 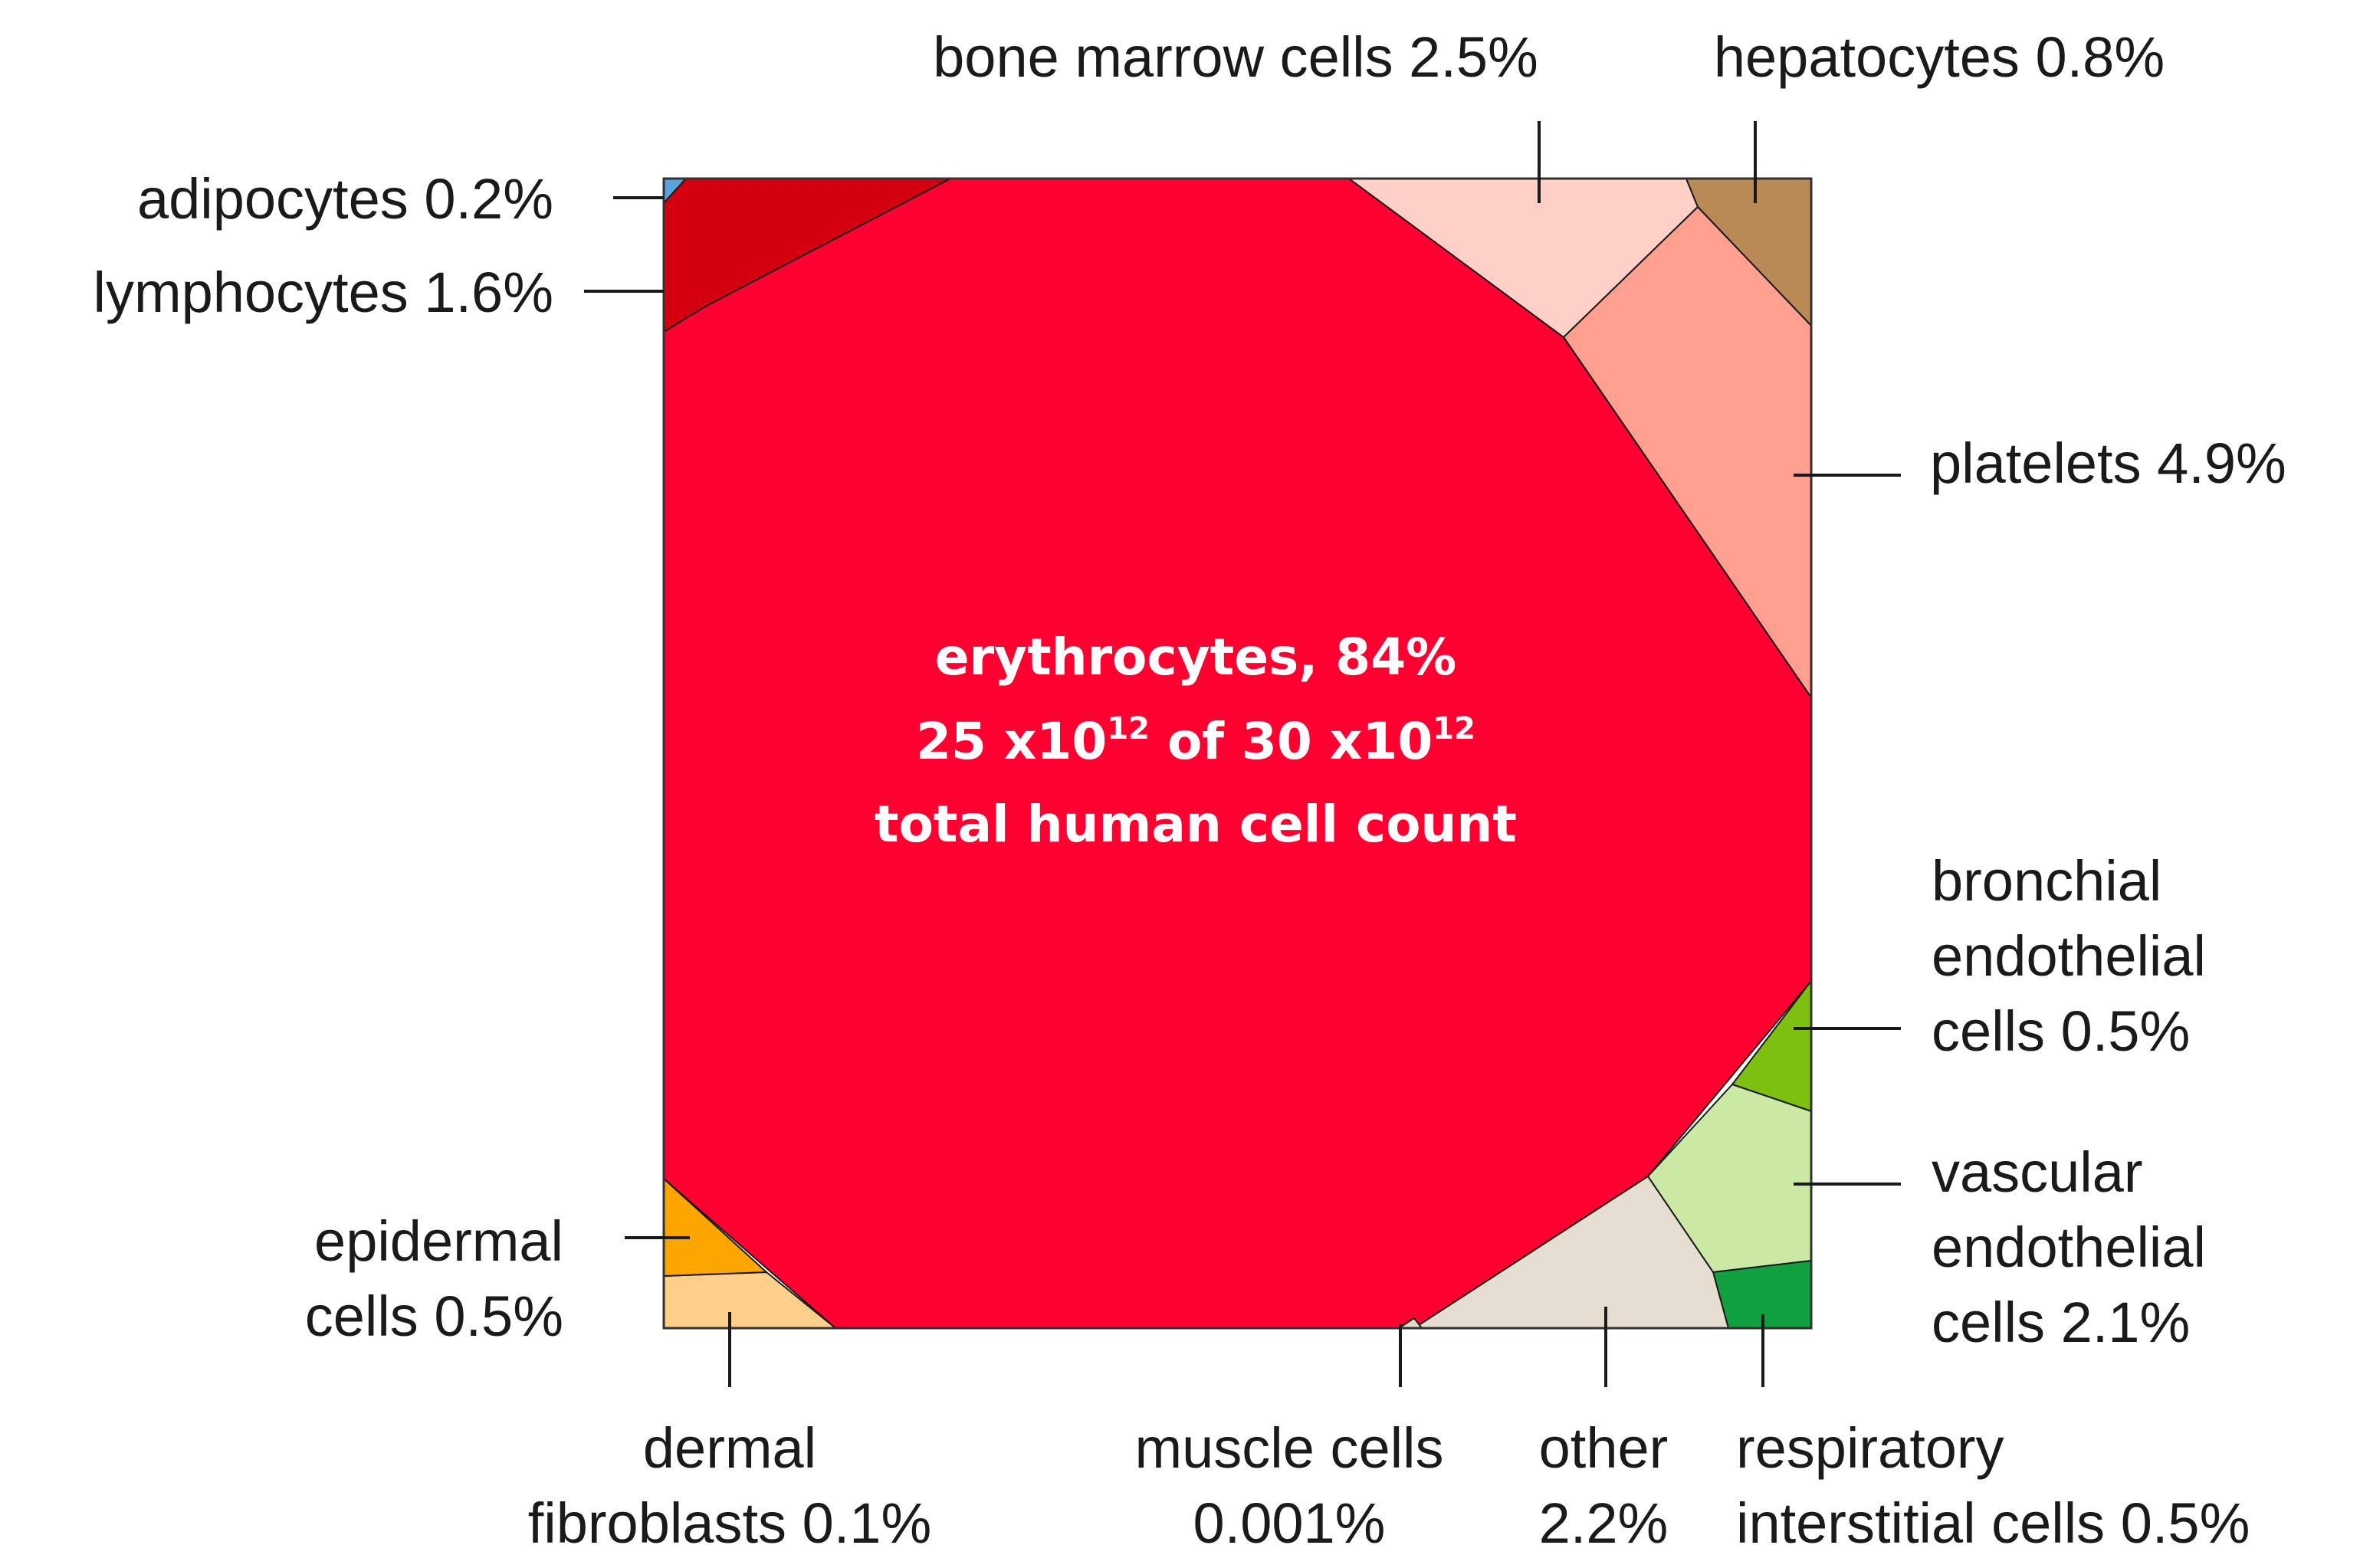 I want to click on label-line: adipocytes 0.2%, so click(x=345, y=199).